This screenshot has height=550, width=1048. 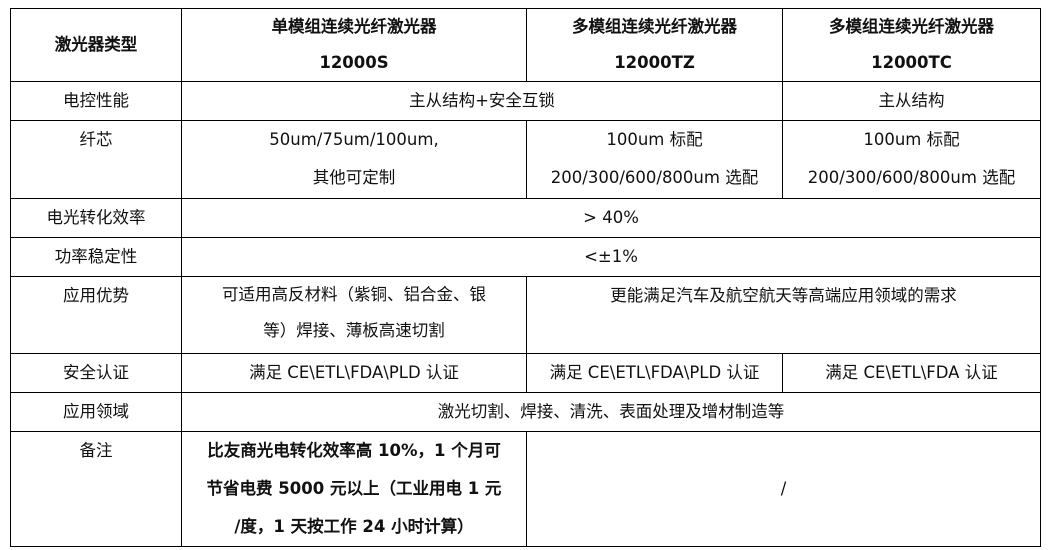 What do you see at coordinates (96, 101) in the screenshot?
I see `row-label: 电控性能` at bounding box center [96, 101].